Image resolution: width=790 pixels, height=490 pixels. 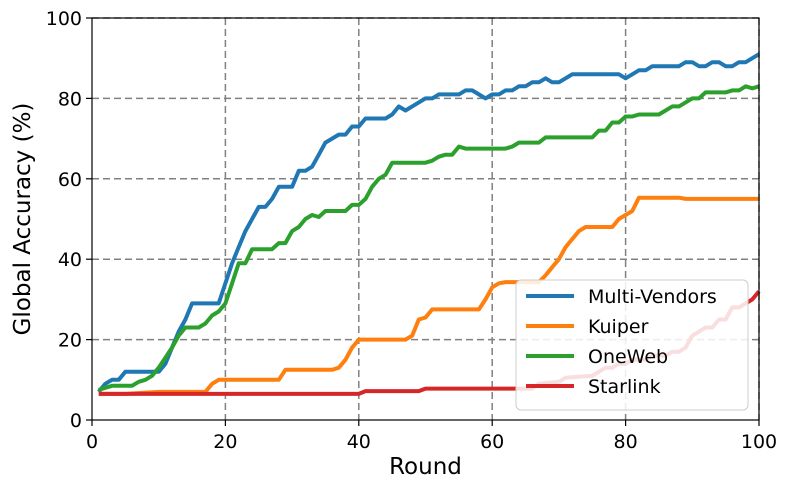 I want to click on y-tick-label: 80, so click(x=70, y=99).